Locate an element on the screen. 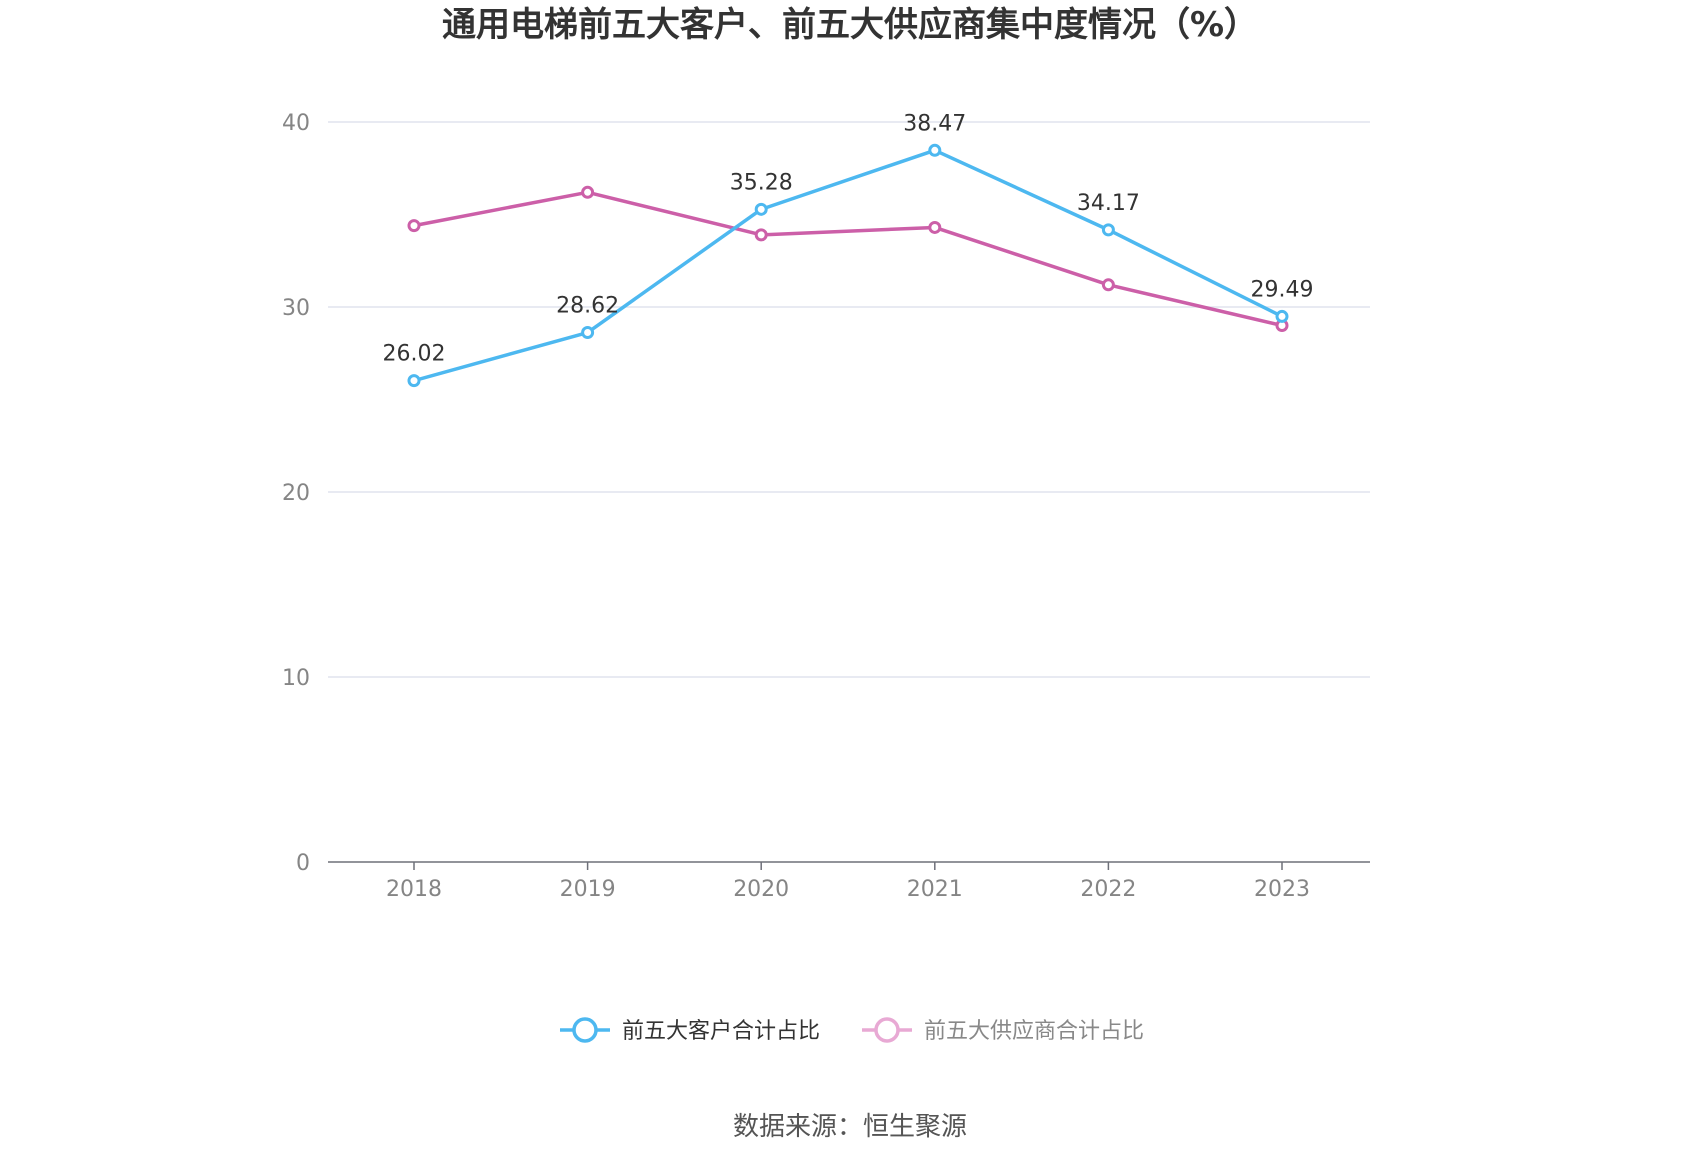 The image size is (1700, 1154). legend-item-0: 前五大客户合计占比 is located at coordinates (690, 1030).